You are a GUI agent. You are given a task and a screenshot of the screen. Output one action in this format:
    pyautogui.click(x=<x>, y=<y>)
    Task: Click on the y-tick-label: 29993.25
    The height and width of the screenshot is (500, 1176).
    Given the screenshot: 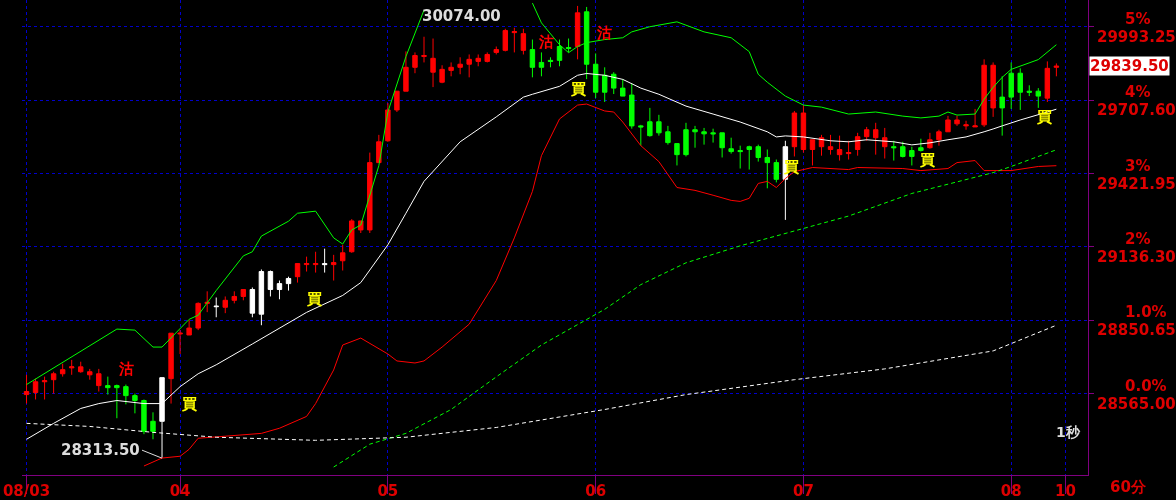 What is the action you would take?
    pyautogui.click(x=1136, y=36)
    